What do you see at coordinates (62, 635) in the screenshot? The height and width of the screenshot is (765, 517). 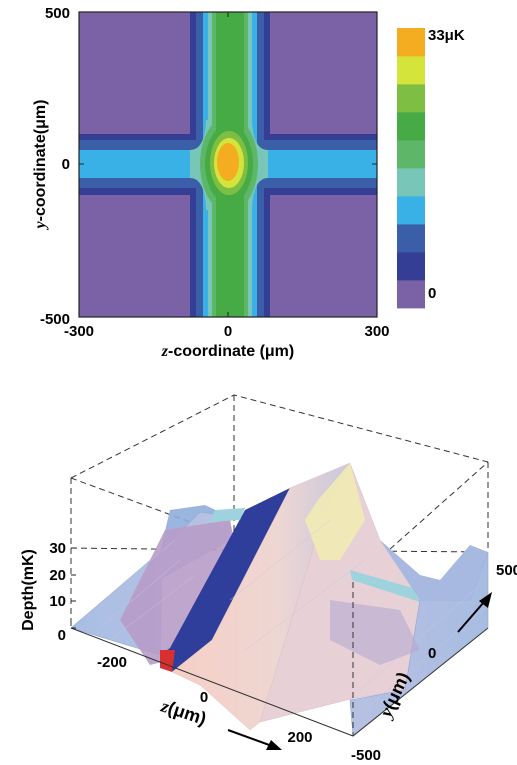 I see `depth-tick-0: 0` at bounding box center [62, 635].